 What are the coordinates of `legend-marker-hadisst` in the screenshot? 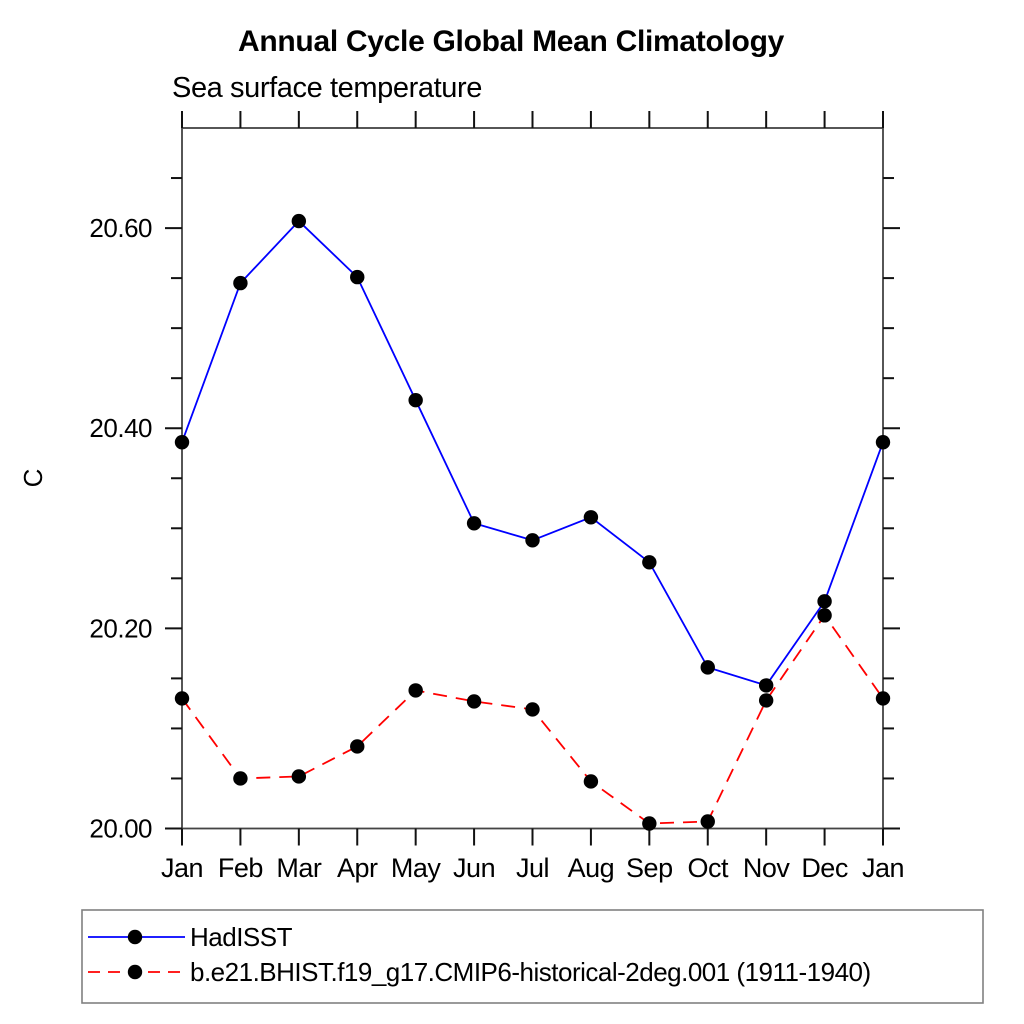 It's located at (135, 937).